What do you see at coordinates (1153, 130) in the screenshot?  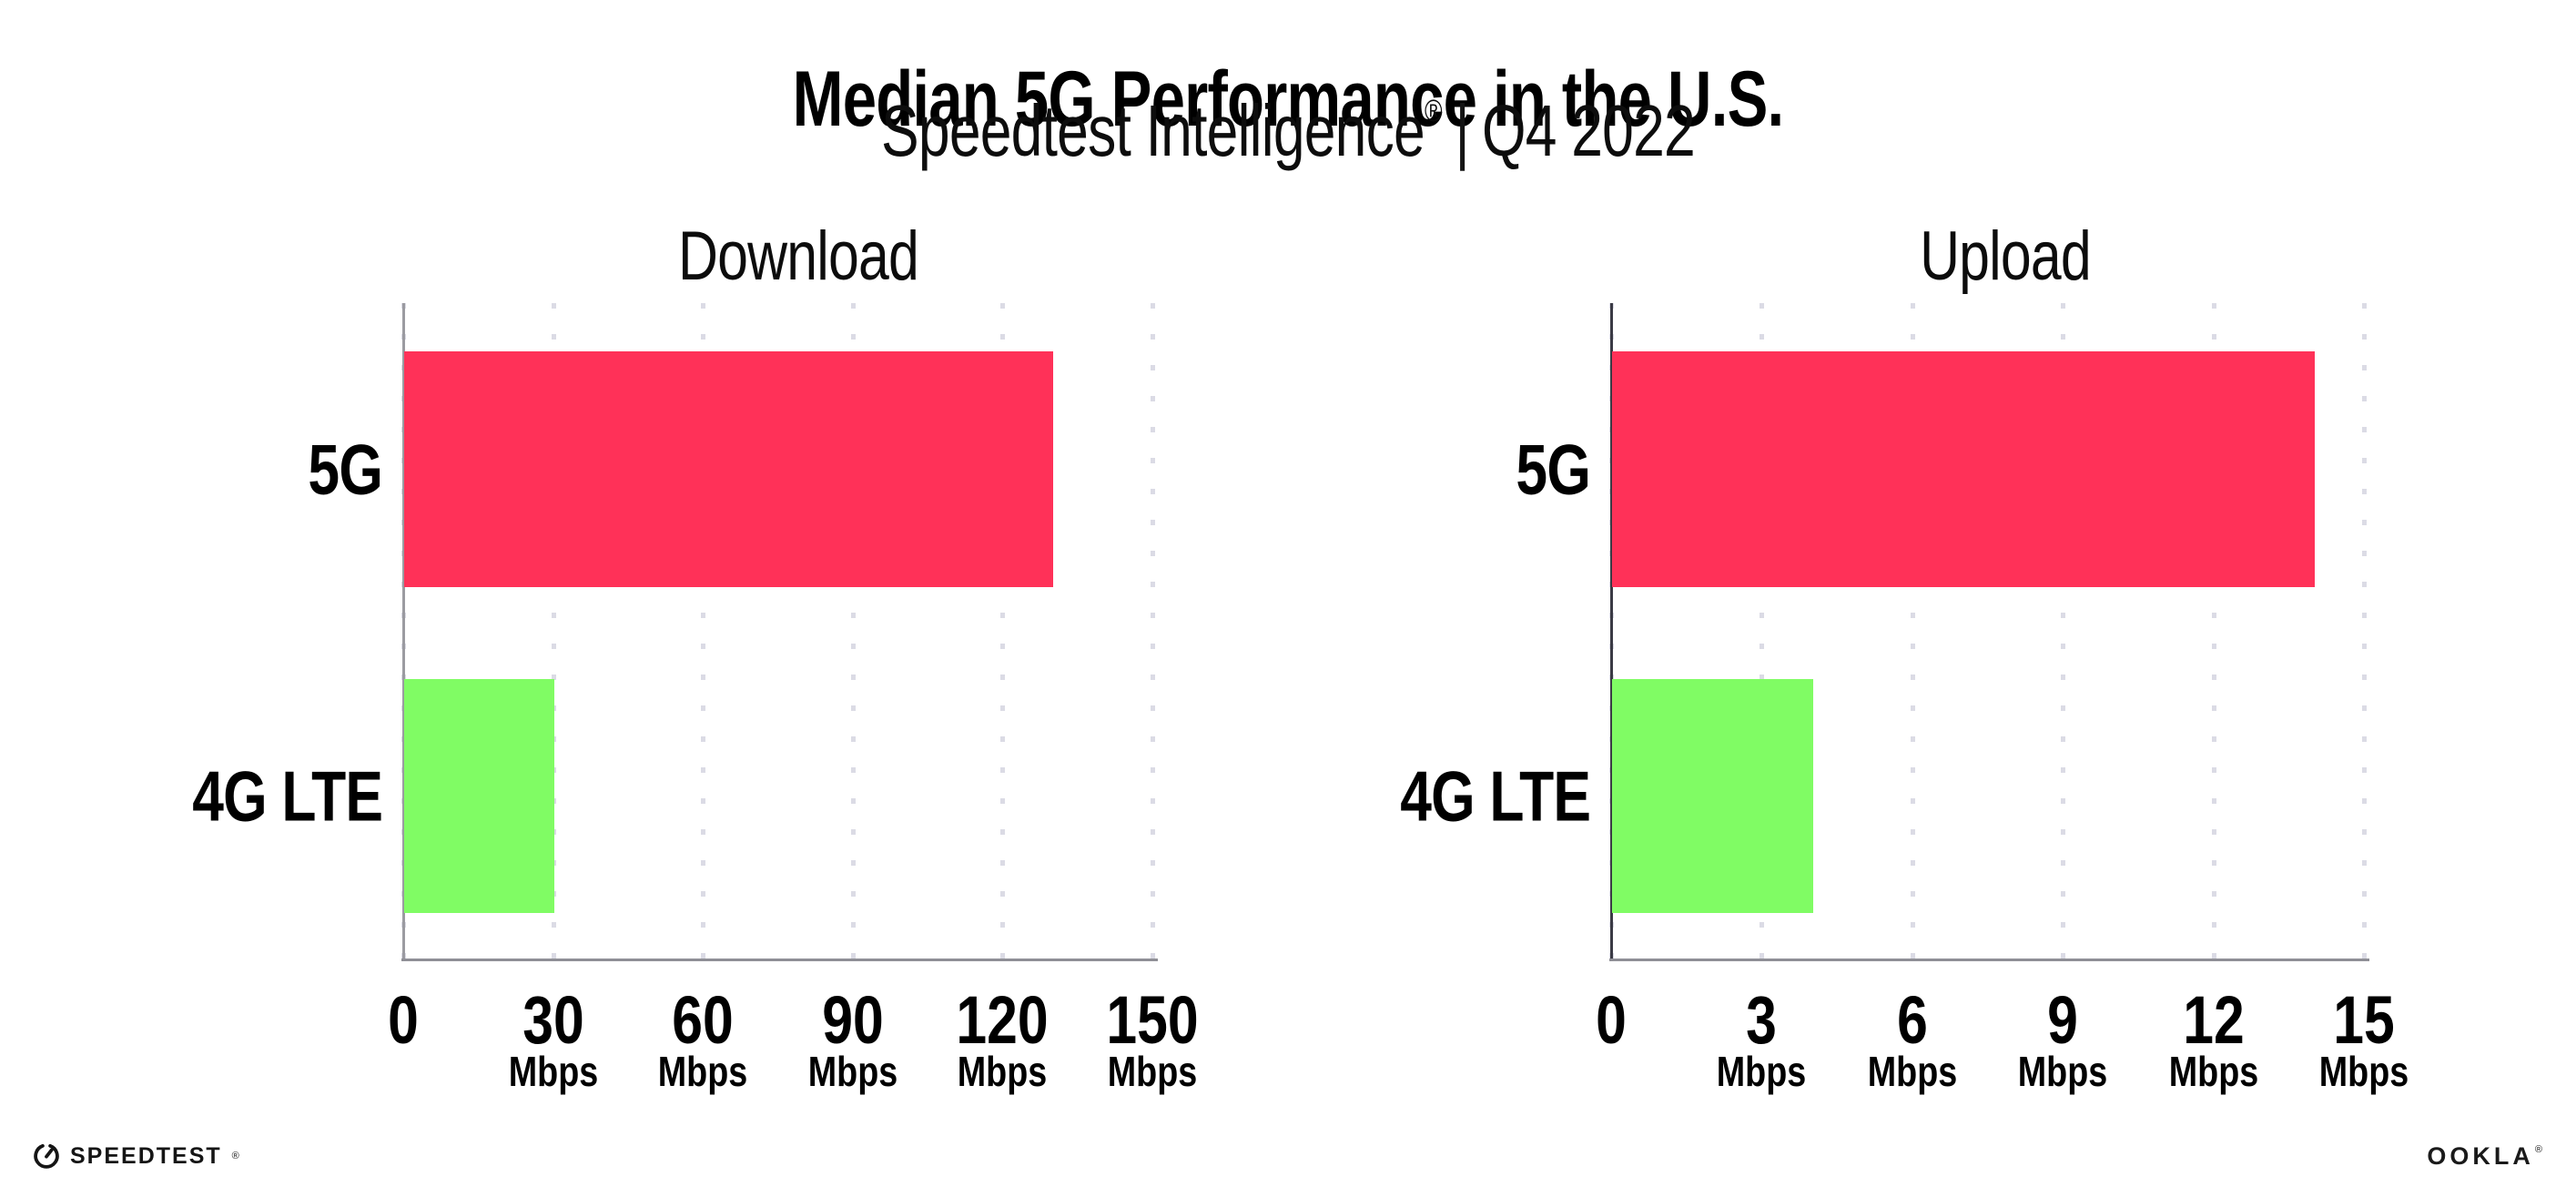 I see `subtitle-brand: Speedtest Intelligence` at bounding box center [1153, 130].